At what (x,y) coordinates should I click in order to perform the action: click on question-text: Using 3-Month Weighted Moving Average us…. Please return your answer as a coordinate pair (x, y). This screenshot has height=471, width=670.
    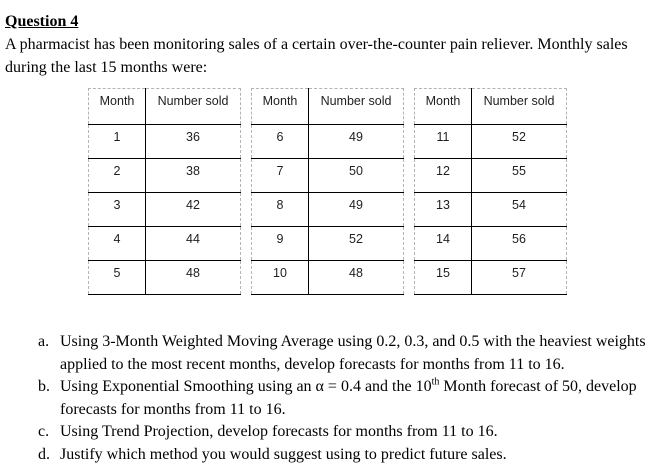
    Looking at the image, I should click on (353, 353).